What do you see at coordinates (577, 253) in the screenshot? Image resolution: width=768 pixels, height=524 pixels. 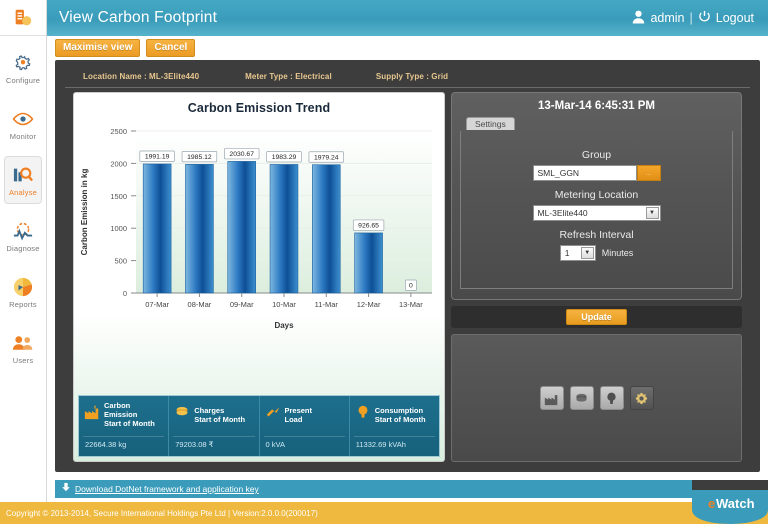 I see `refresh-interval-select: 1 ▼` at bounding box center [577, 253].